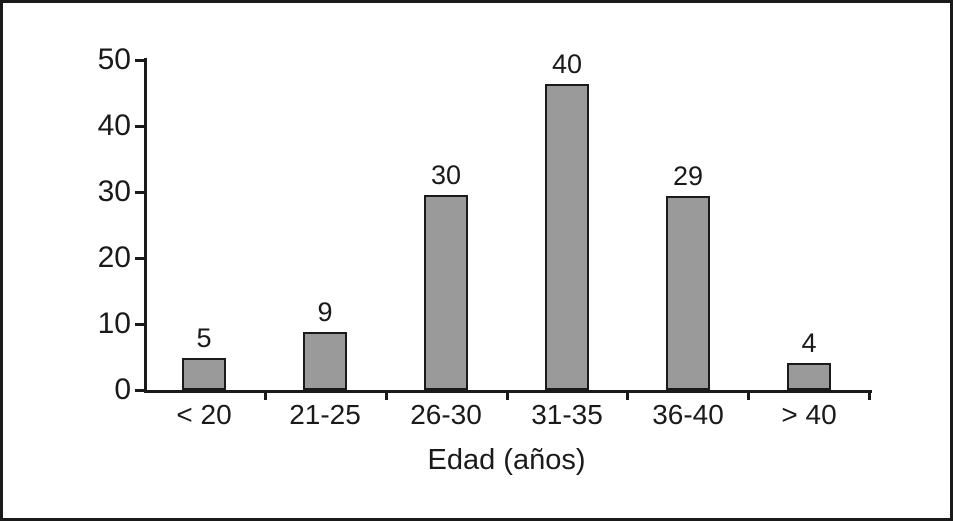 This screenshot has width=953, height=521. What do you see at coordinates (567, 64) in the screenshot?
I see `bar-value-label: 40` at bounding box center [567, 64].